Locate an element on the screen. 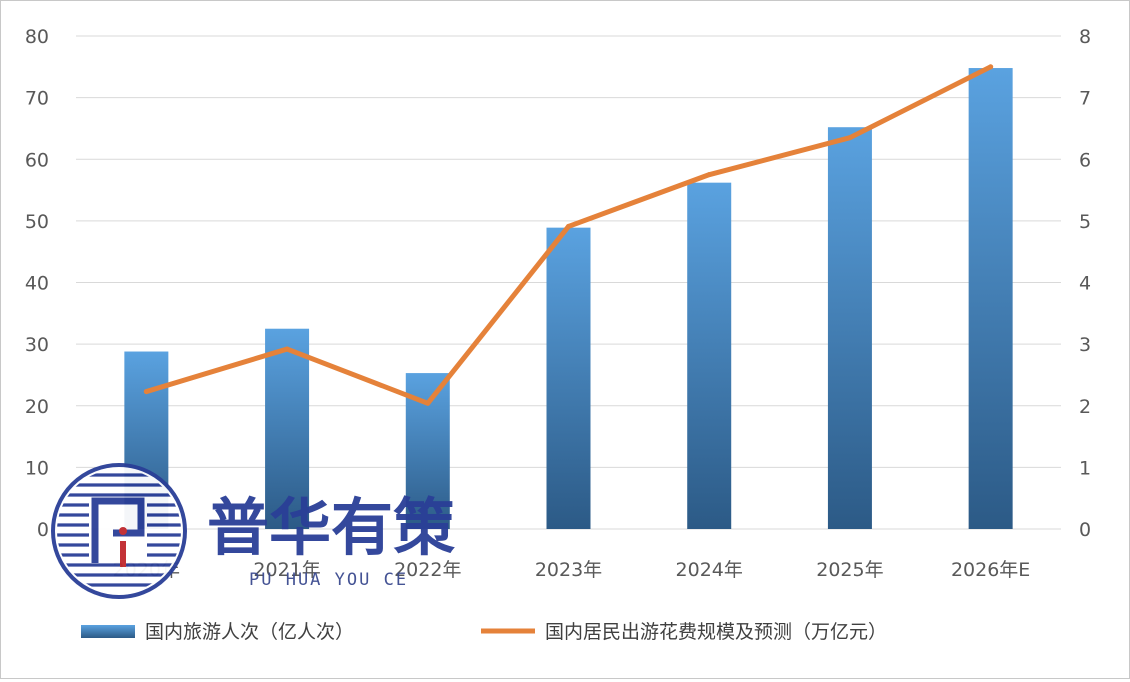 The width and height of the screenshot is (1130, 682). y-left-tick-label: 30 is located at coordinates (37, 345).